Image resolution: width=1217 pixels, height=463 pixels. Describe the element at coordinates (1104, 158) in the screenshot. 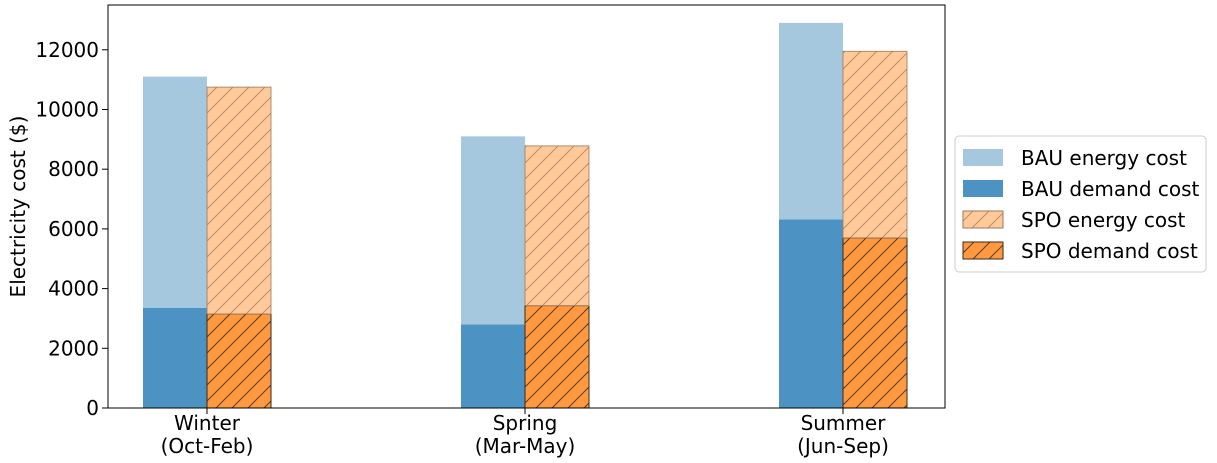

I see `legend-label-bau-energy-cost: BAU energy cost` at that location.